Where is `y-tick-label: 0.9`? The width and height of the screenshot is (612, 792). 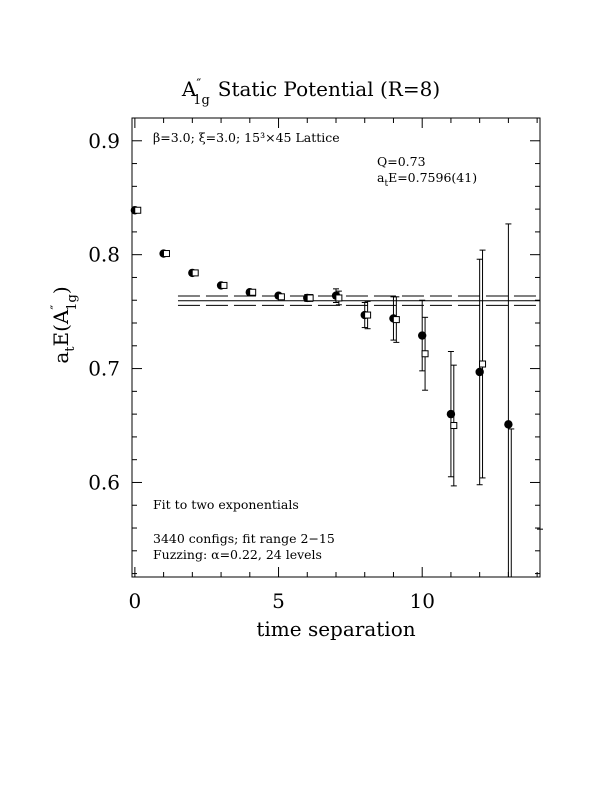 y-tick-label: 0.9 is located at coordinates (104, 141).